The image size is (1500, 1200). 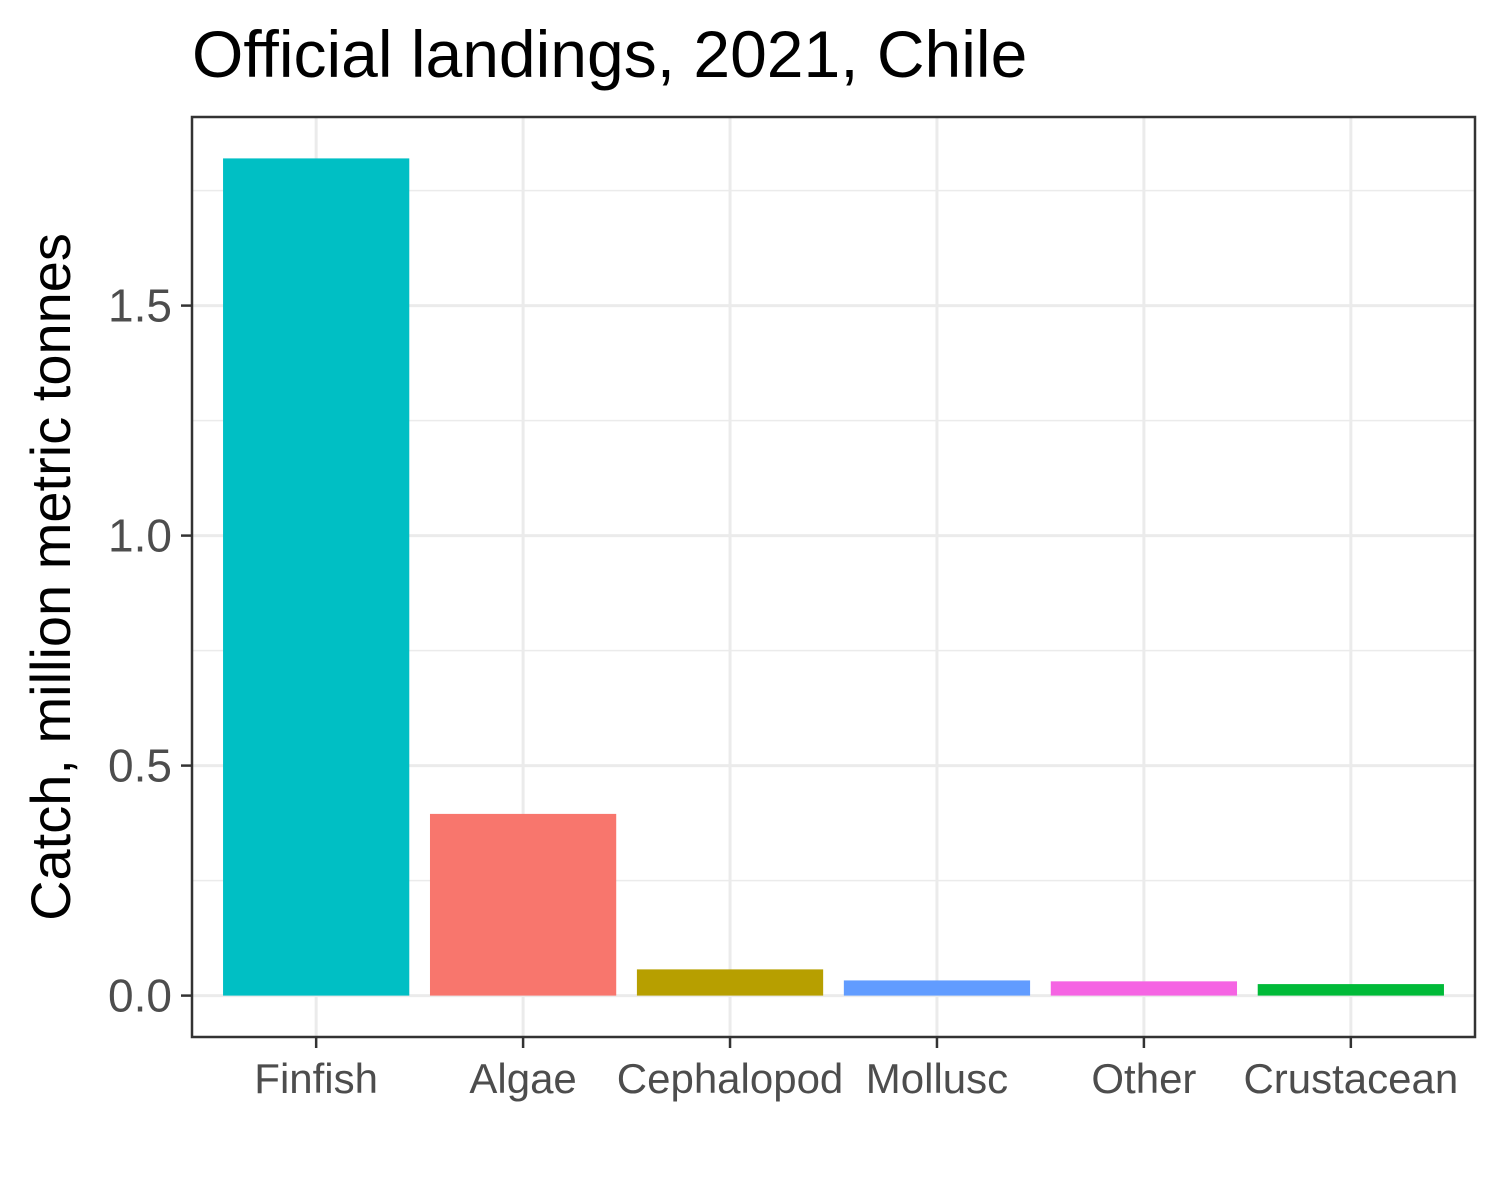 I want to click on bar-mollusc, so click(x=937, y=988).